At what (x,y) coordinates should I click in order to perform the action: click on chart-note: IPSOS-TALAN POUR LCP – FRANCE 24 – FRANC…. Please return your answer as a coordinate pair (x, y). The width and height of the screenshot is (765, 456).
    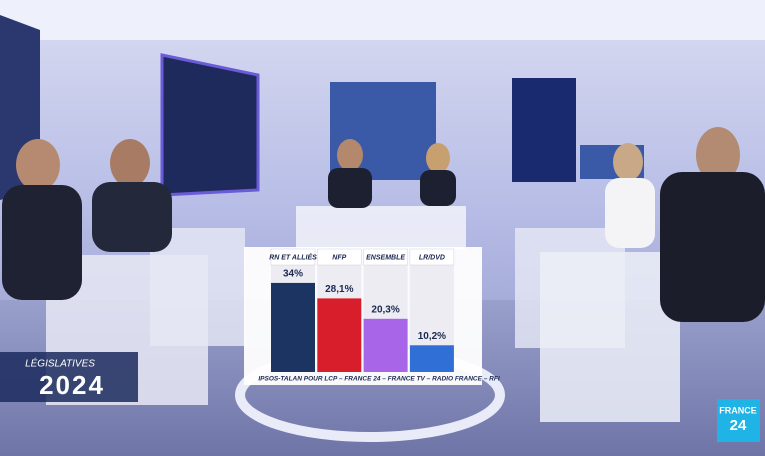
    Looking at the image, I should click on (378, 379).